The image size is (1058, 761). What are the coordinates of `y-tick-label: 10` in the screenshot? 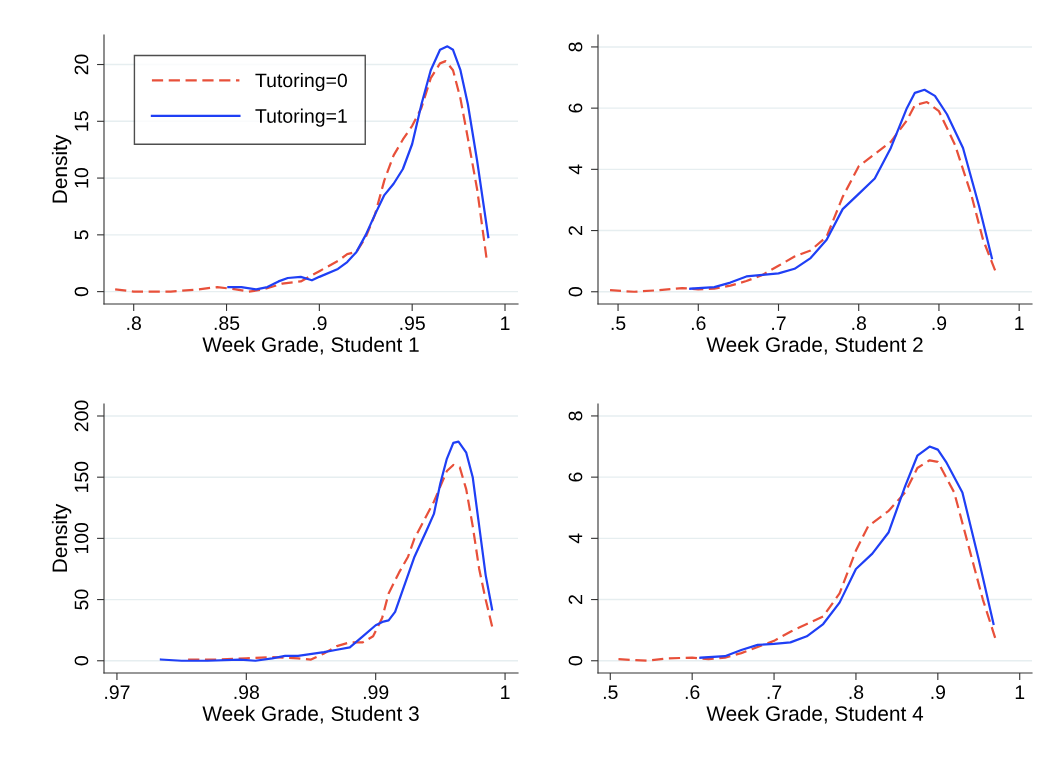 It's located at (81, 178).